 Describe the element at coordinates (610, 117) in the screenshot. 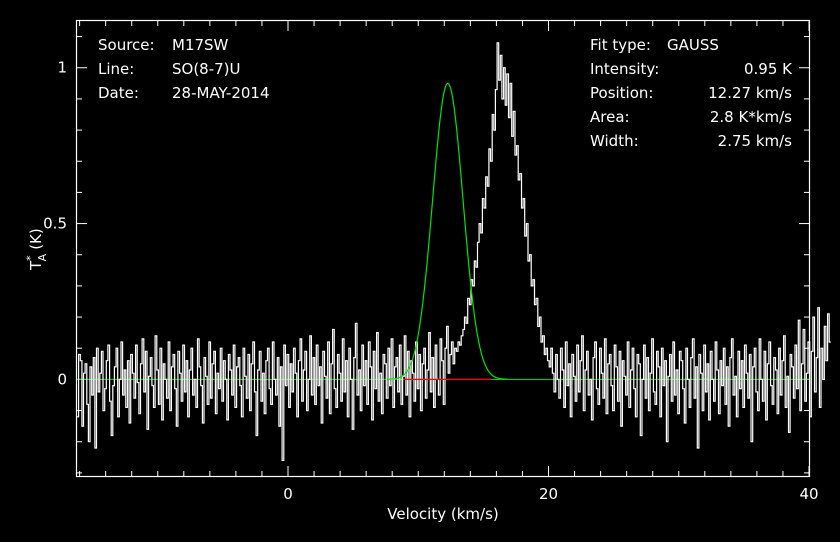

I see `info-right-key: Area:` at that location.